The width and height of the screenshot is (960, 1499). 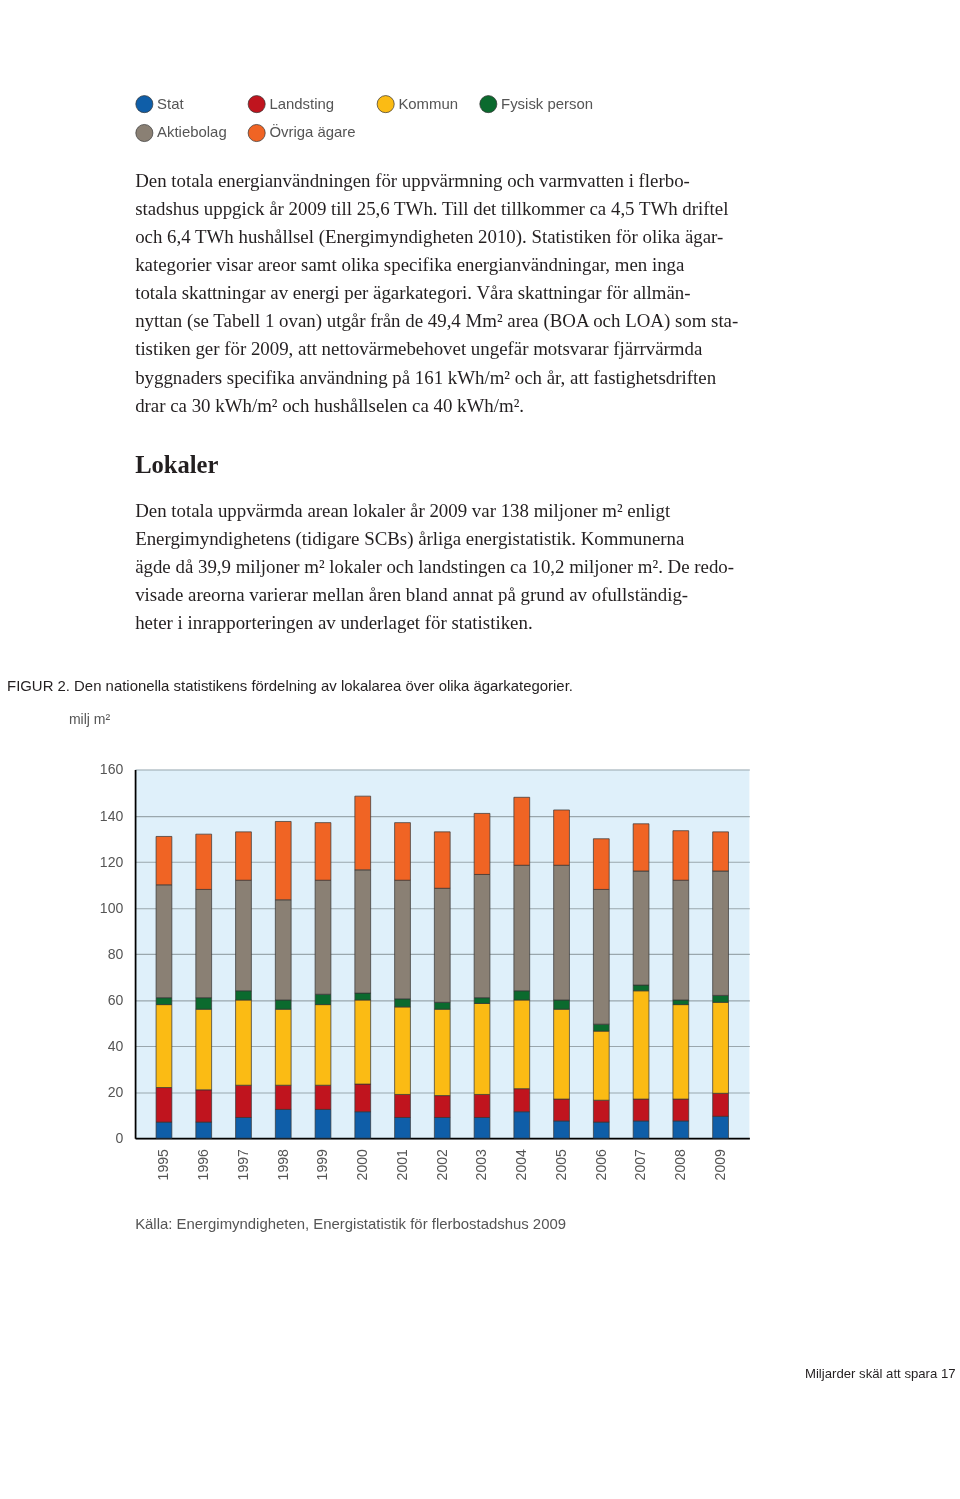 I want to click on text: visade areorna varierar mellan åren bland annat på grund av ofullständig-, so click(x=412, y=595).